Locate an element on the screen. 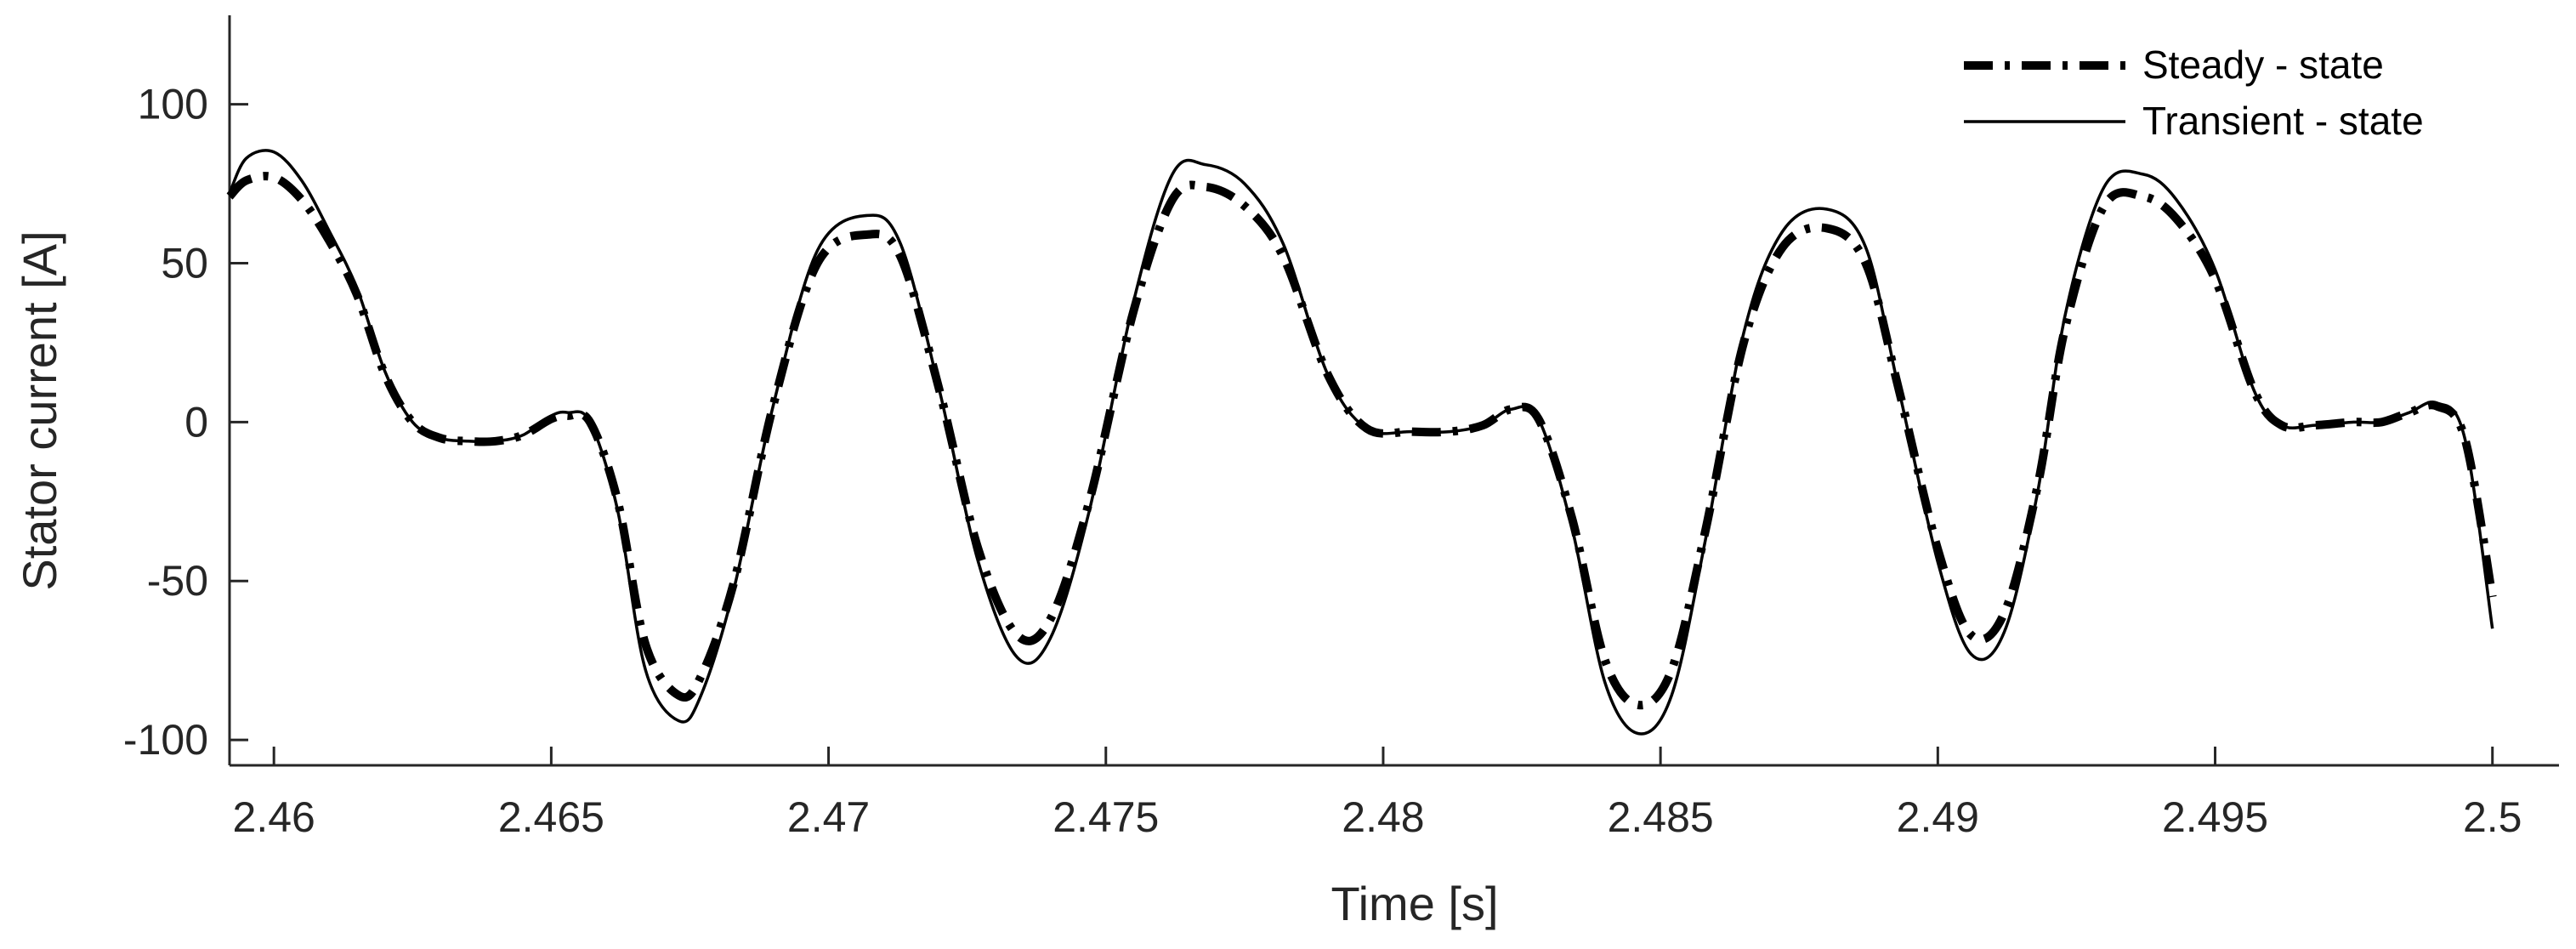 The image size is (2576, 949). x-tick-label: 2.5 is located at coordinates (2493, 817).